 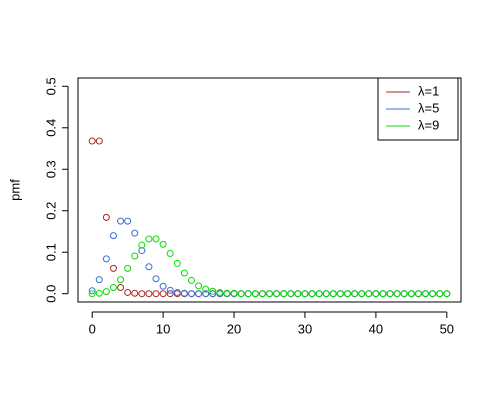 I want to click on y-tick-label: 0.0, so click(x=50, y=294).